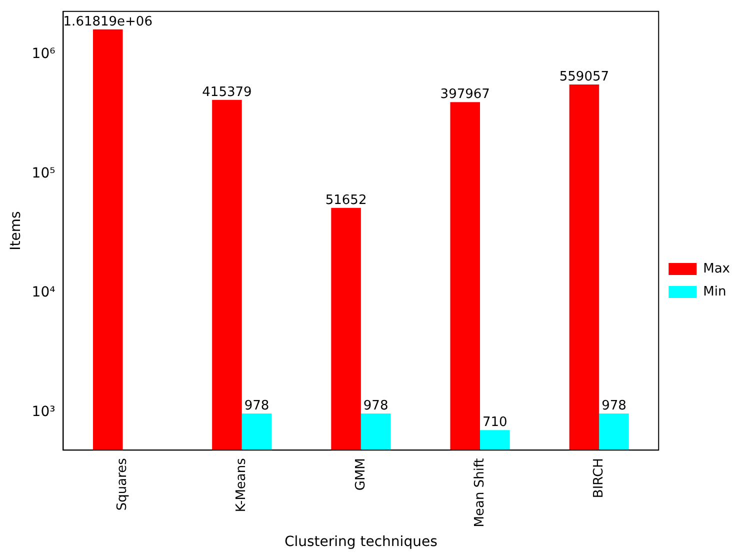  I want to click on x-tick-label: Squares, so click(122, 484).